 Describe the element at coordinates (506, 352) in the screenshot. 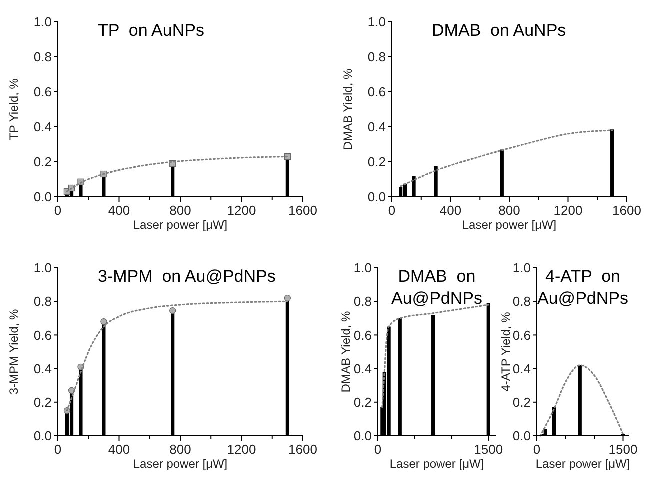

I see `y-axis-title: 4-ATP Yield, %` at that location.